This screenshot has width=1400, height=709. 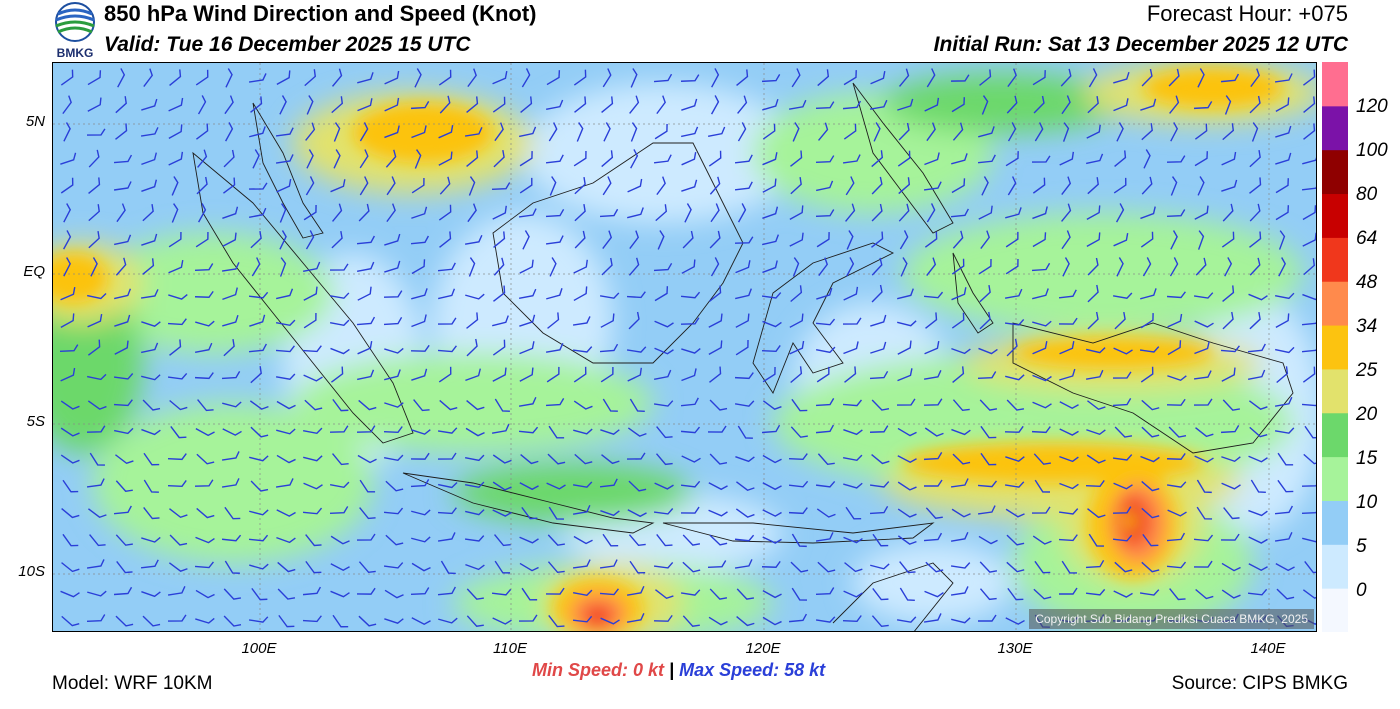 I want to click on colorbar, so click(x=1335, y=347).